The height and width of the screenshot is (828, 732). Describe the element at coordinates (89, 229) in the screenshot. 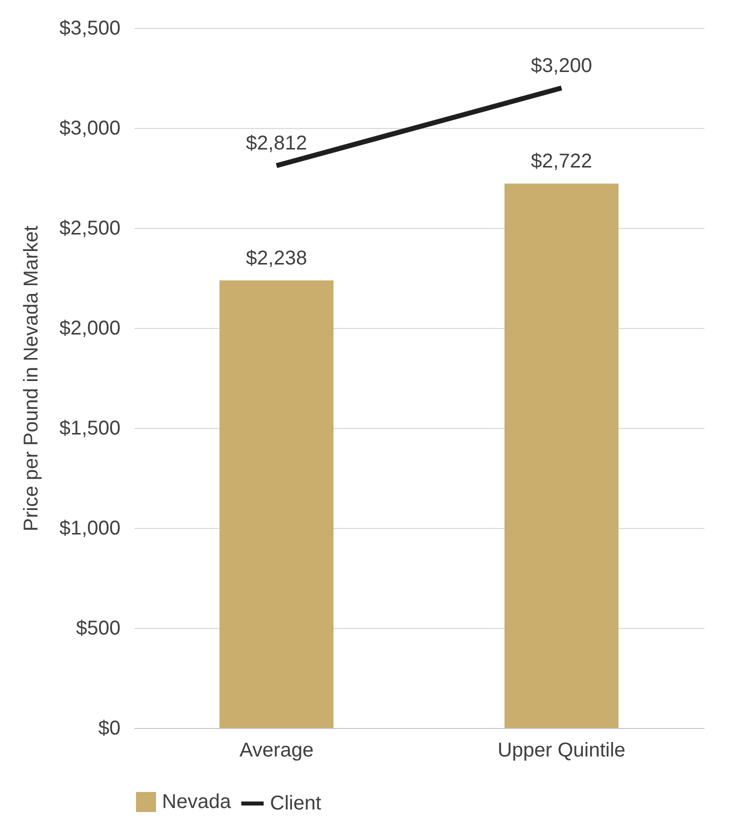

I see `y-tick-label: $2,500` at that location.